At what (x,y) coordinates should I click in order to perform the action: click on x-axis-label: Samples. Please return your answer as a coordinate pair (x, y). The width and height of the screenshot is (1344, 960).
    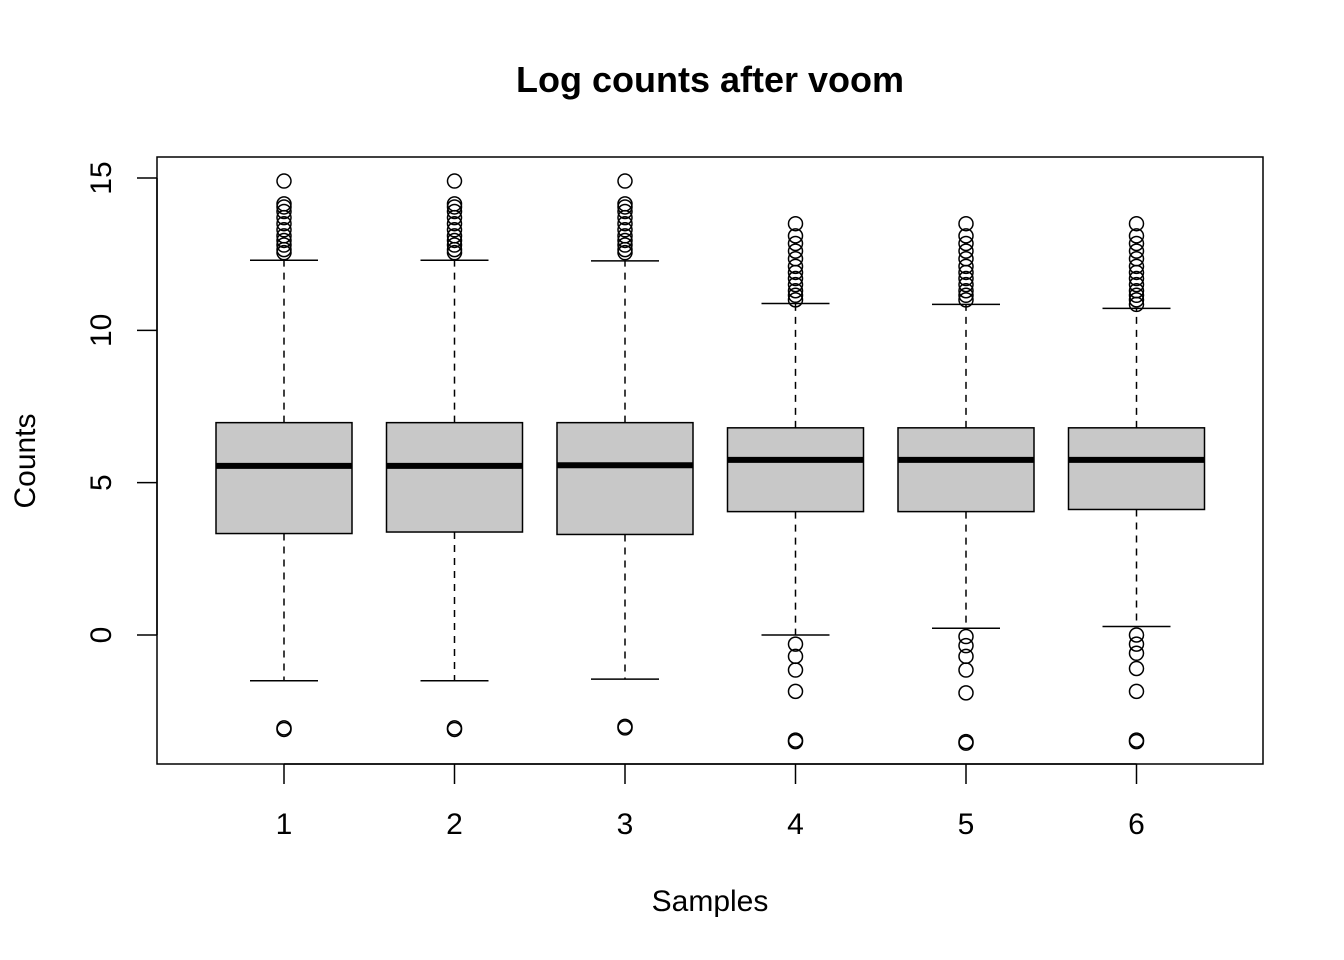
    Looking at the image, I should click on (710, 901).